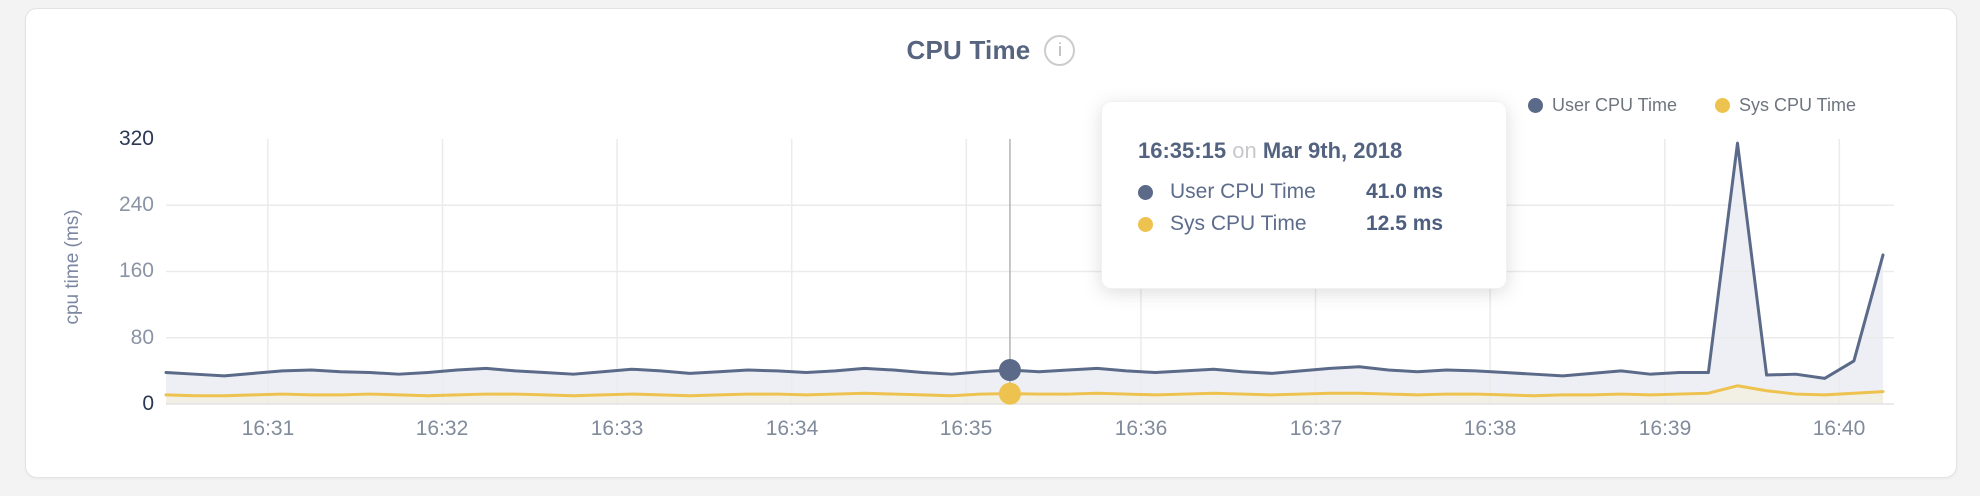  I want to click on info-icon: i, so click(1060, 50).